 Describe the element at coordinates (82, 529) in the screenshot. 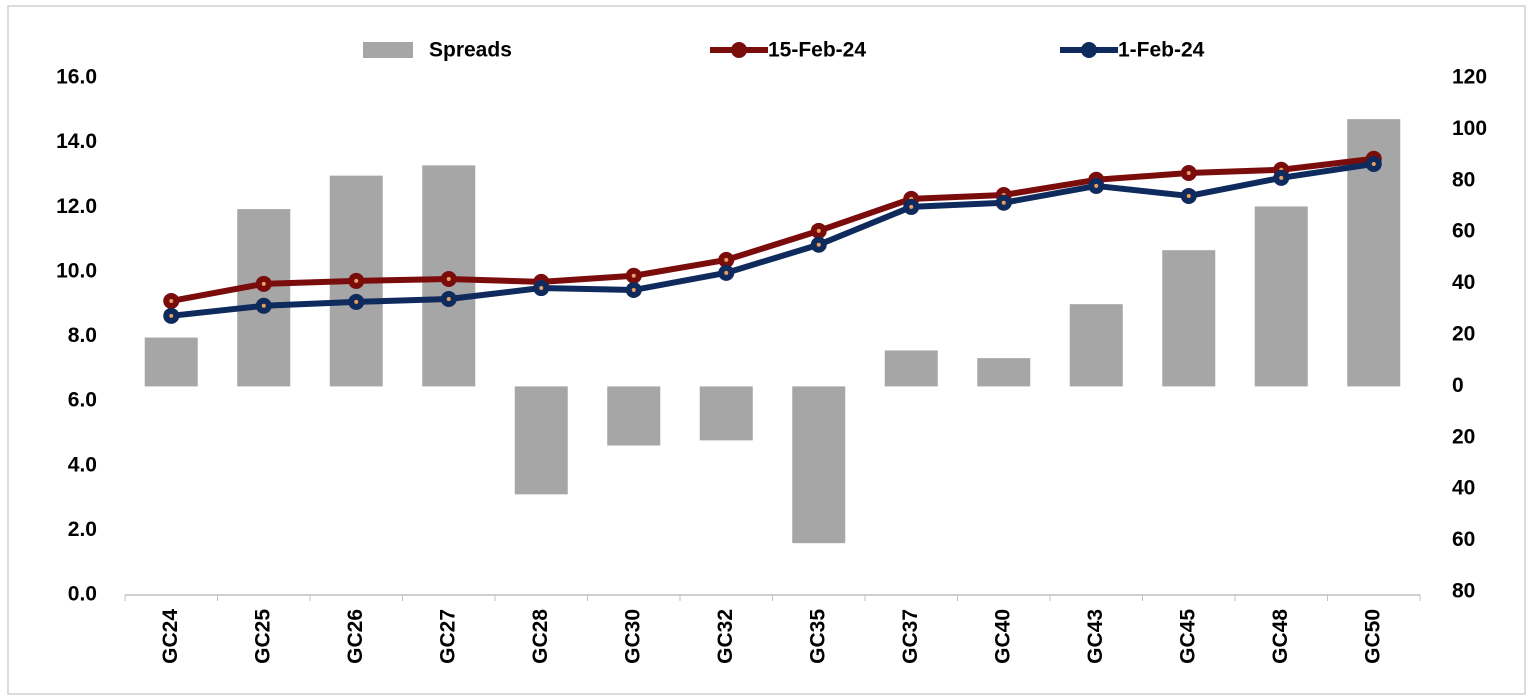

I see `y-tick-label: 2.0` at that location.